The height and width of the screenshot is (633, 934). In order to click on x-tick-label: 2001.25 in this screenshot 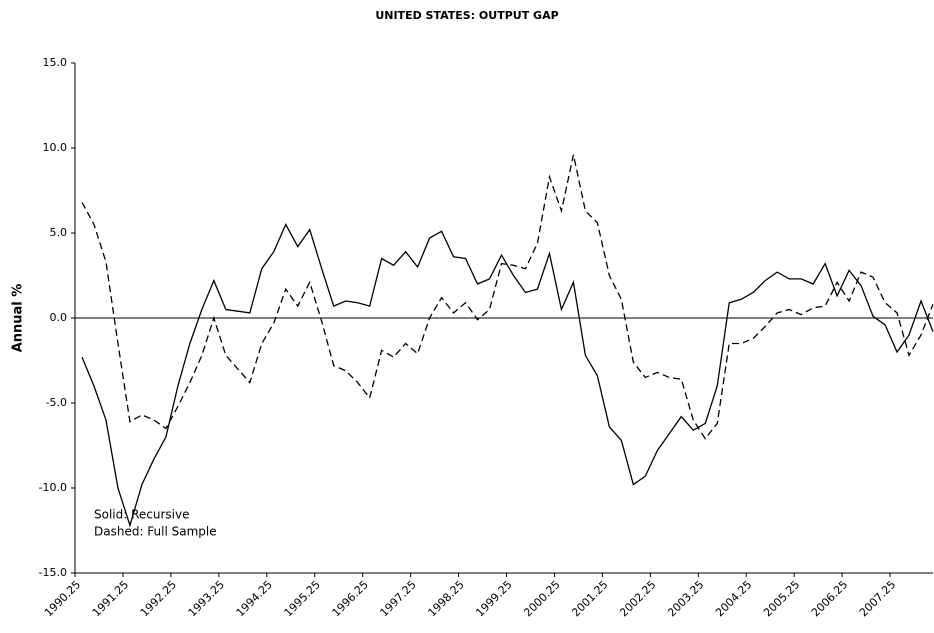, I will do `click(589, 598)`.